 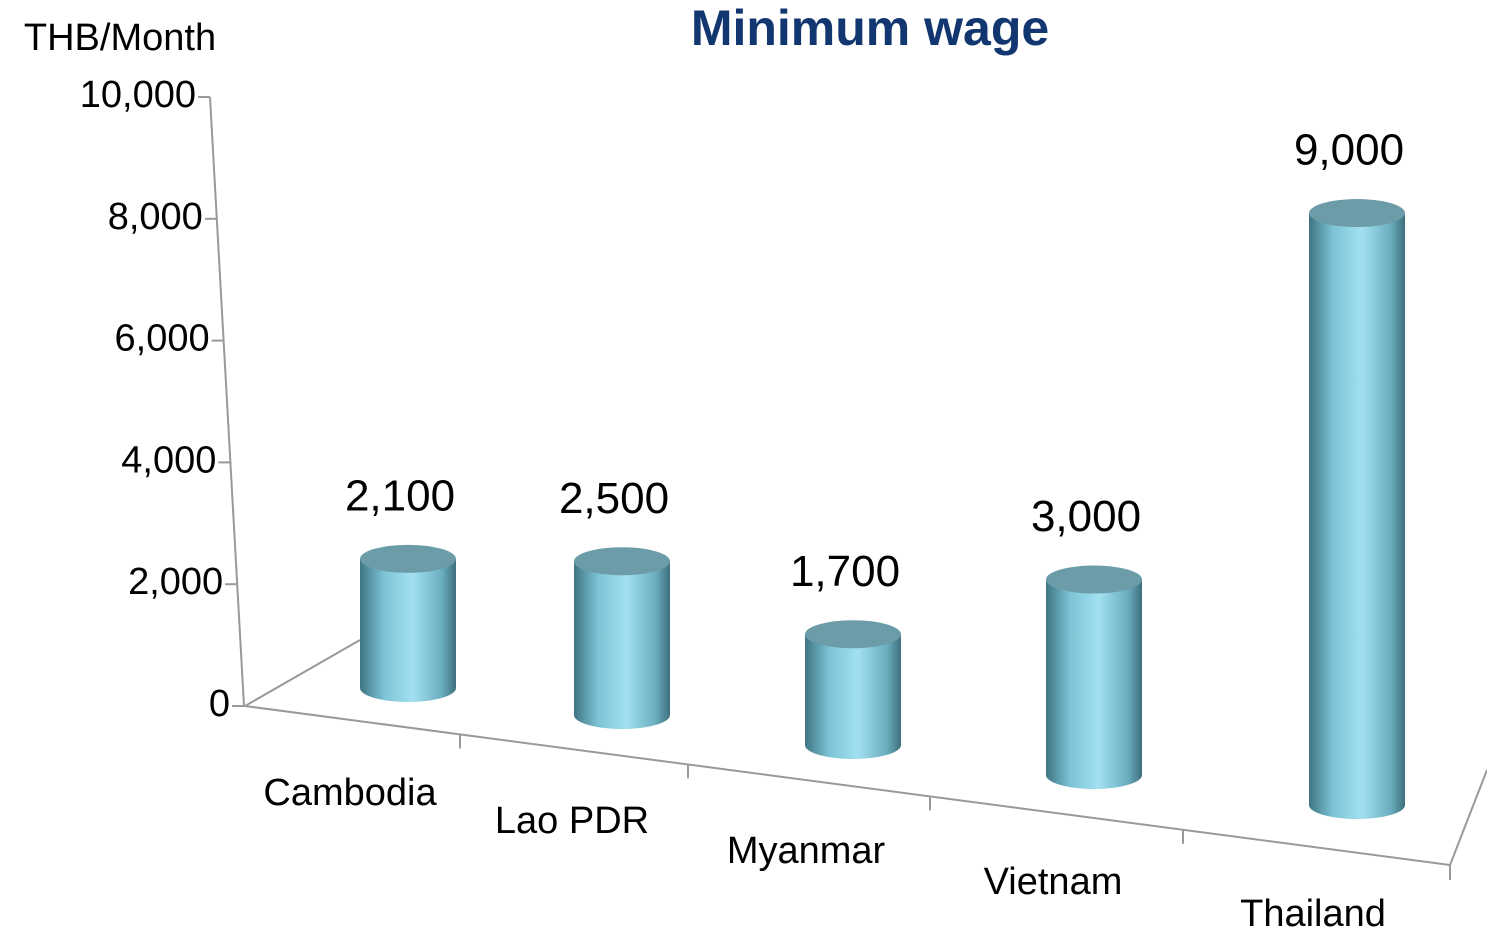 I want to click on y-axis-label: THB/Month, so click(x=120, y=38).